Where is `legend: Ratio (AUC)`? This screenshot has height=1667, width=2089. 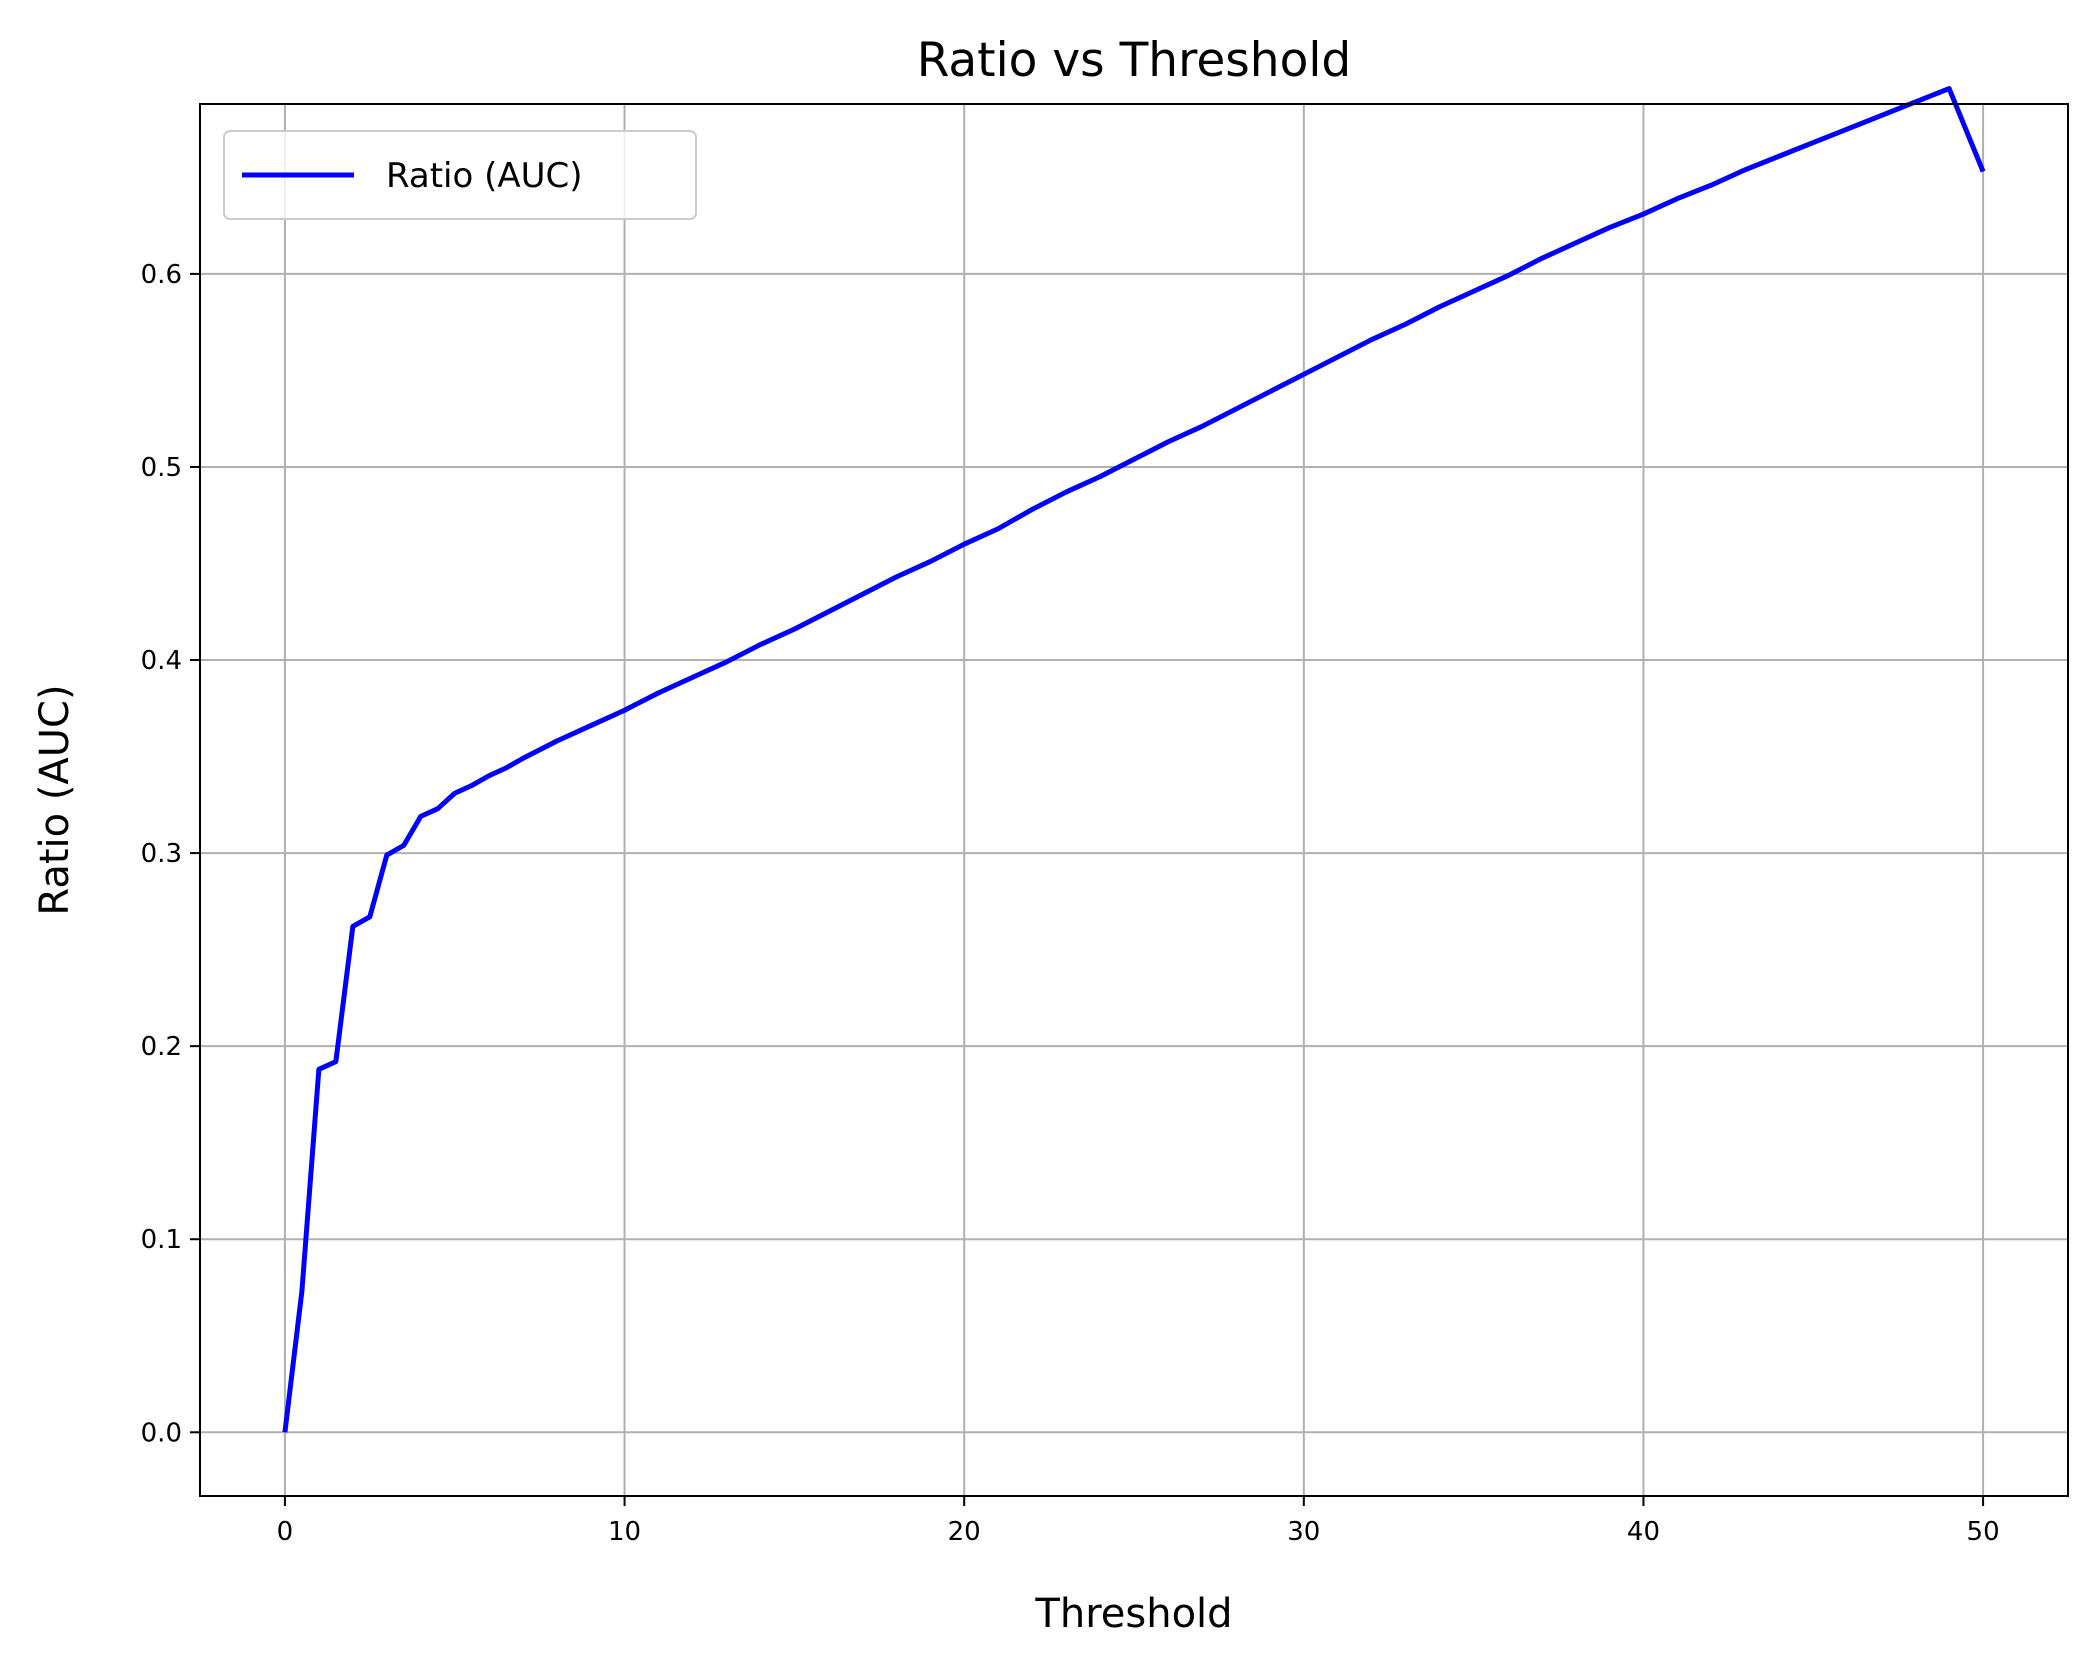 legend: Ratio (AUC) is located at coordinates (460, 175).